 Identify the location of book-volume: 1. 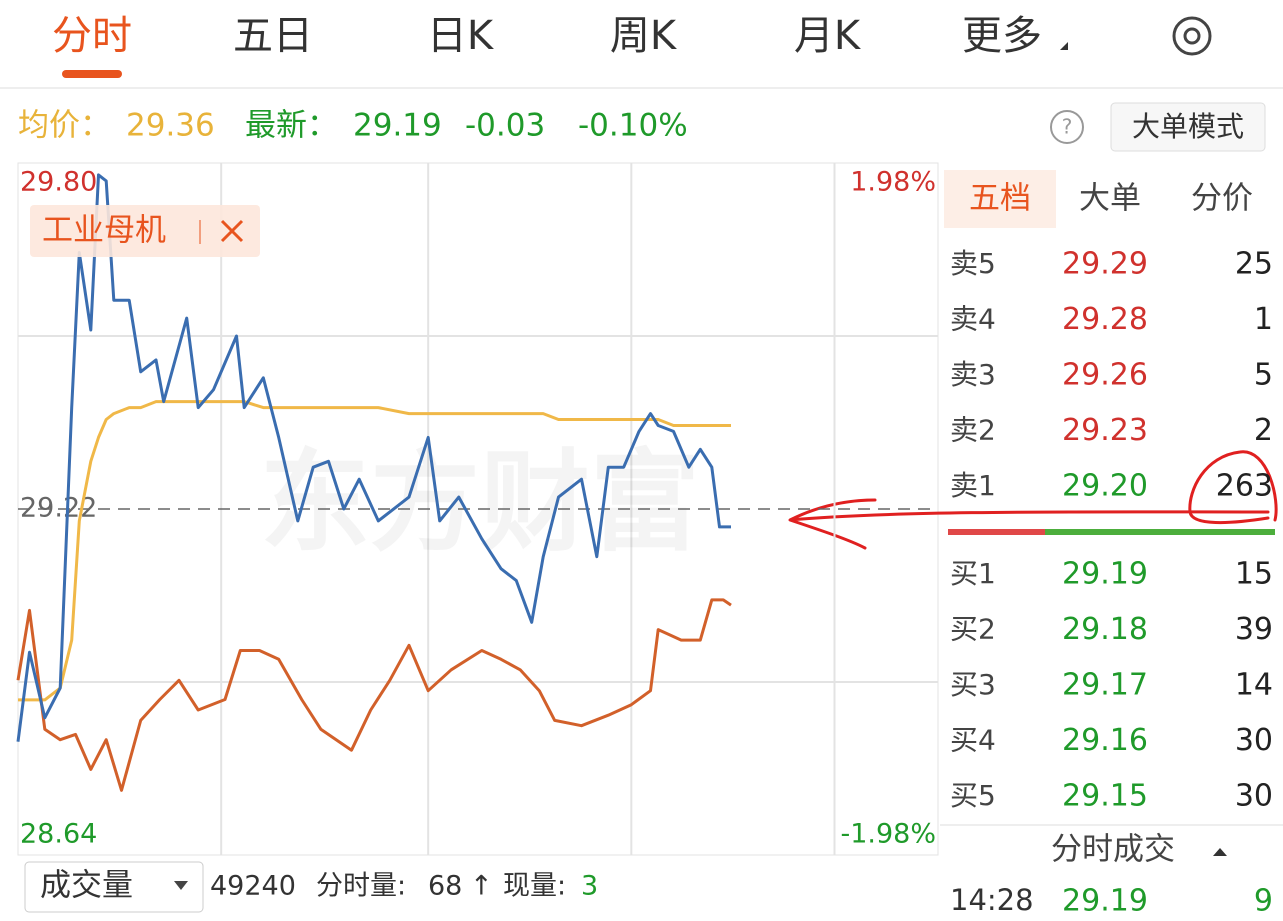
(1263, 319).